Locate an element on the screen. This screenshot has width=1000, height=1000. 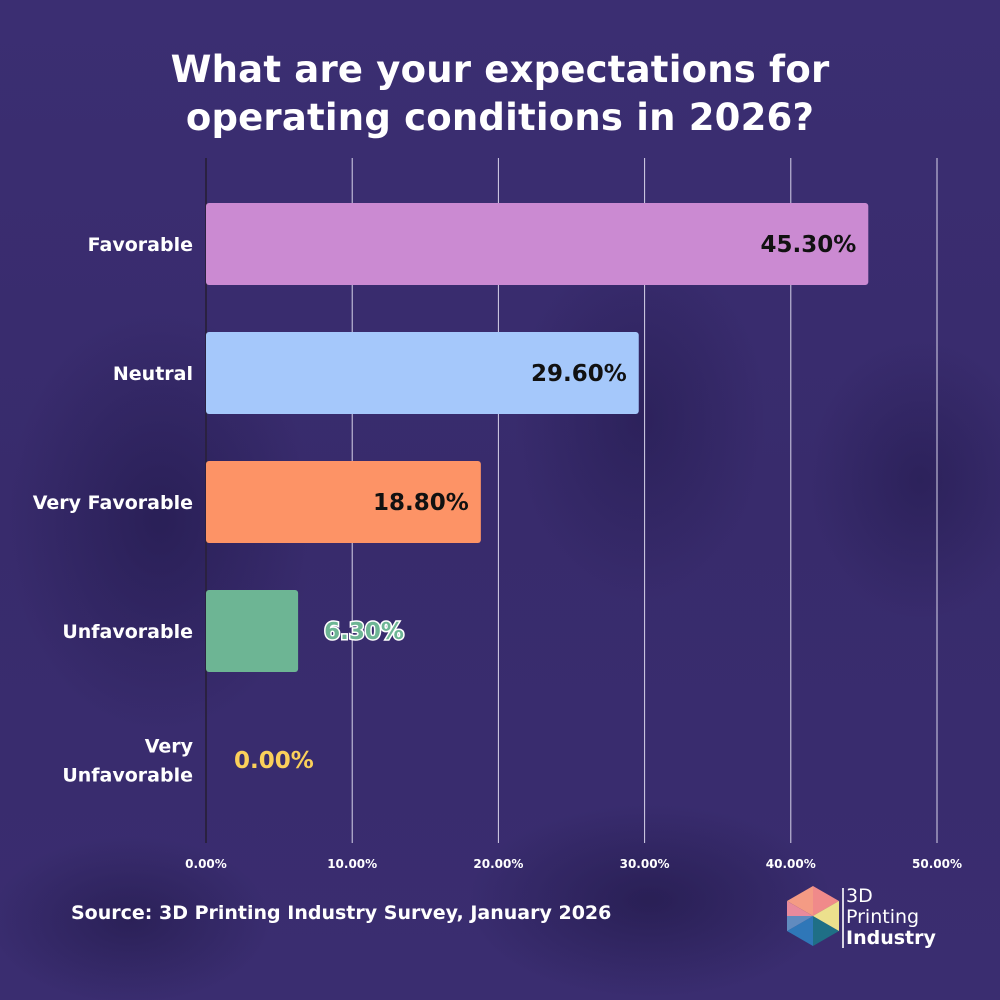
x-tick-label: 10.00% is located at coordinates (352, 864).